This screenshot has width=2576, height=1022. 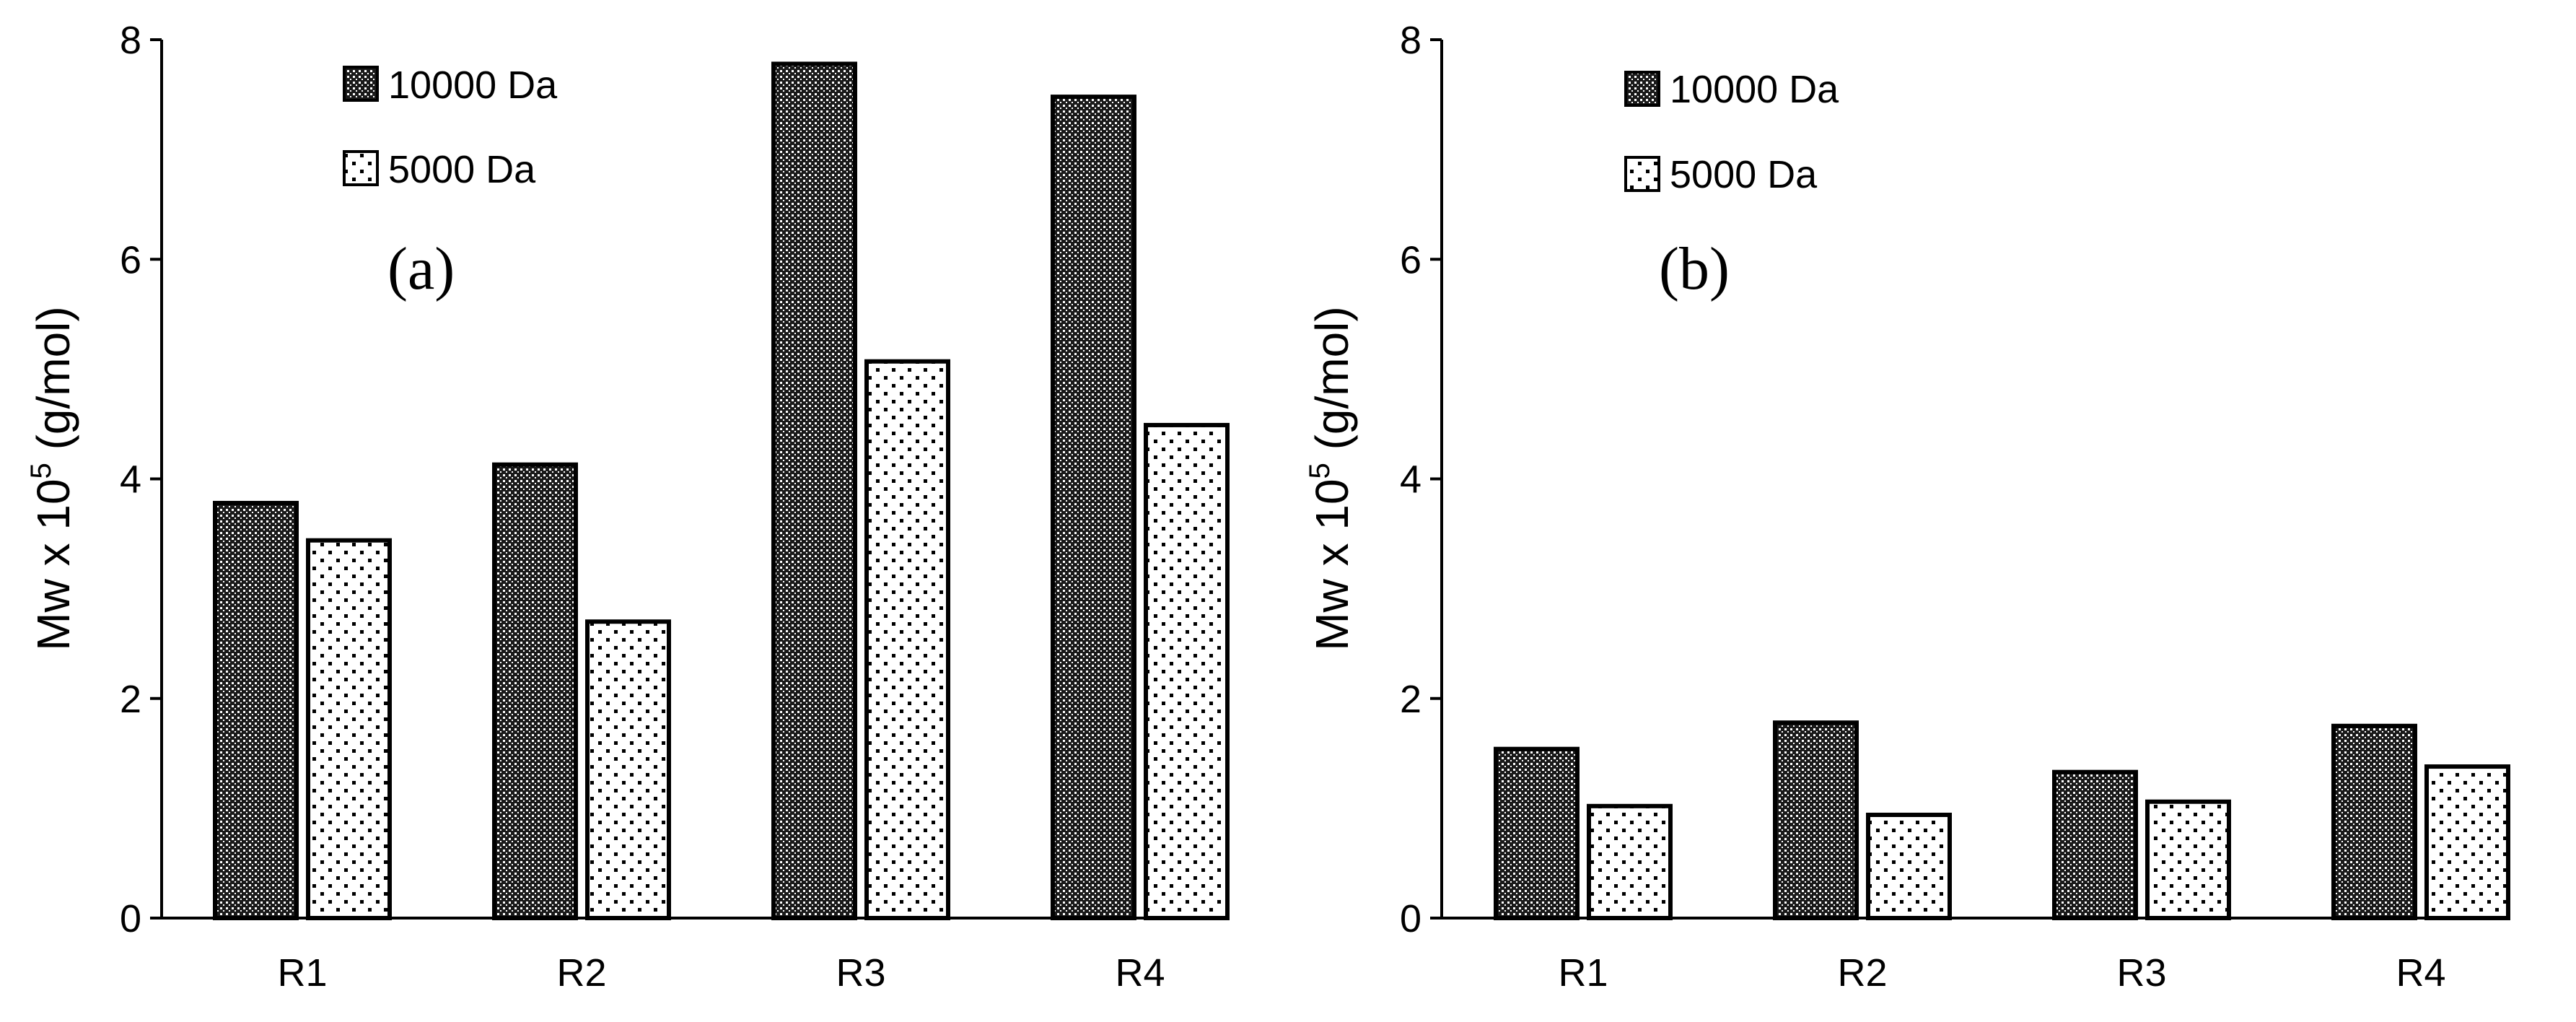 I want to click on panel-label-a: (a), so click(x=421, y=268).